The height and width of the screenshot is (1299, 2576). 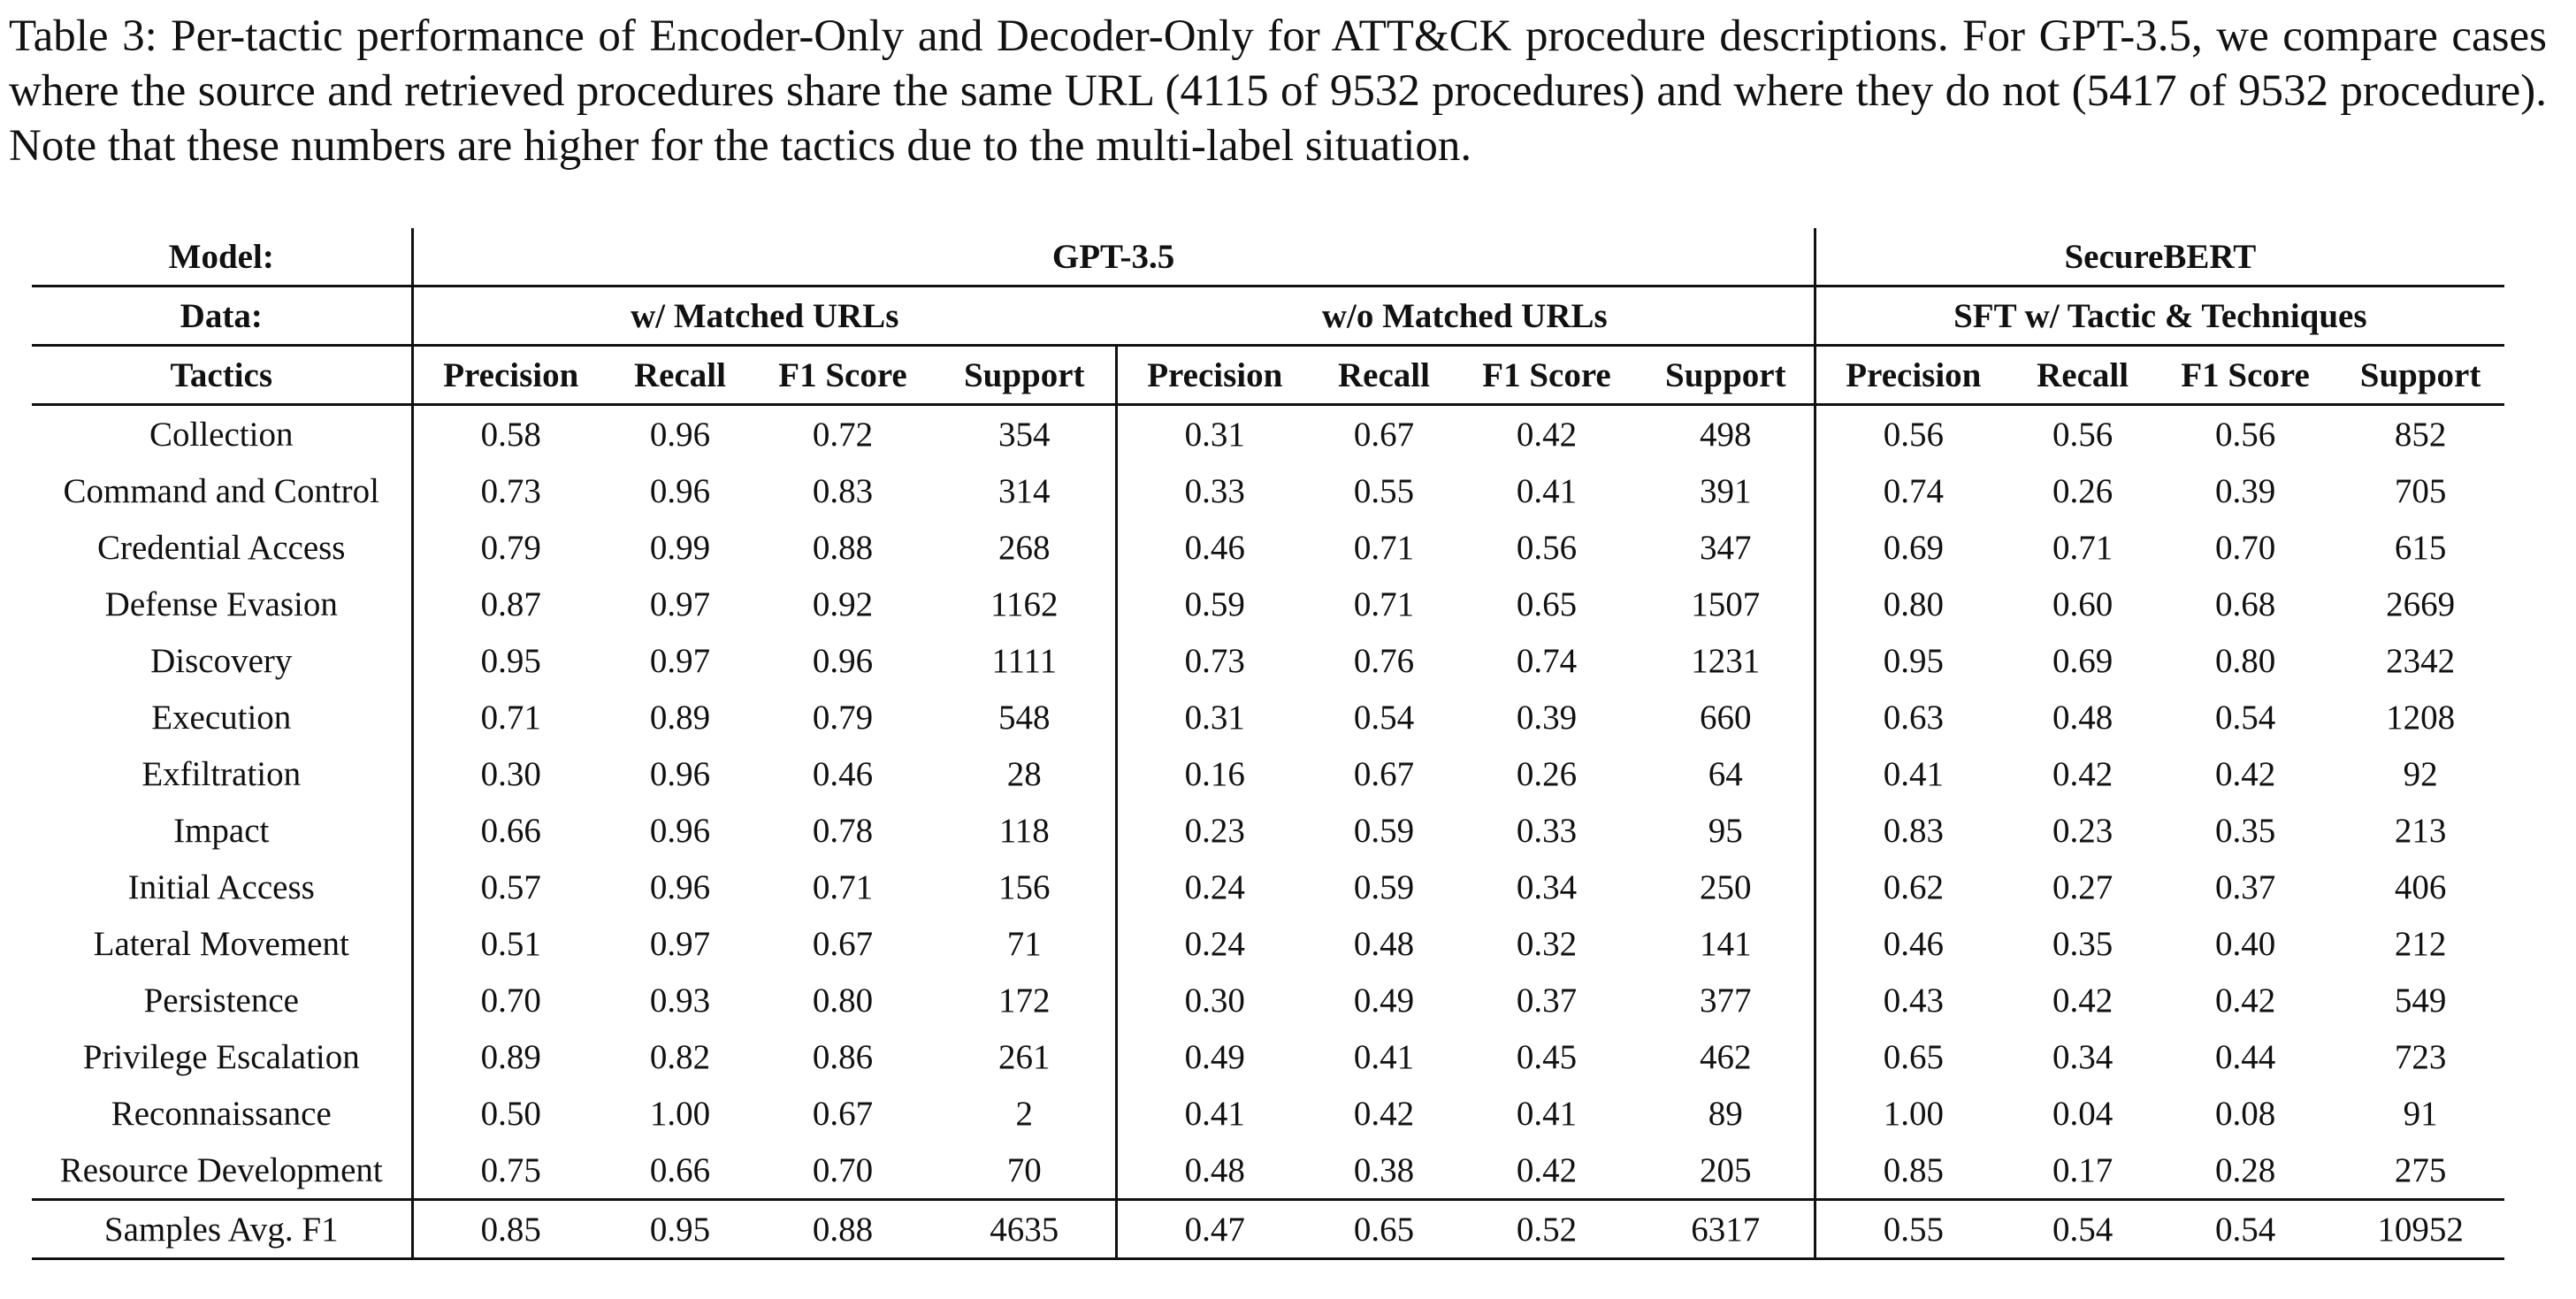 I want to click on value-cell: 268, so click(x=1024, y=547).